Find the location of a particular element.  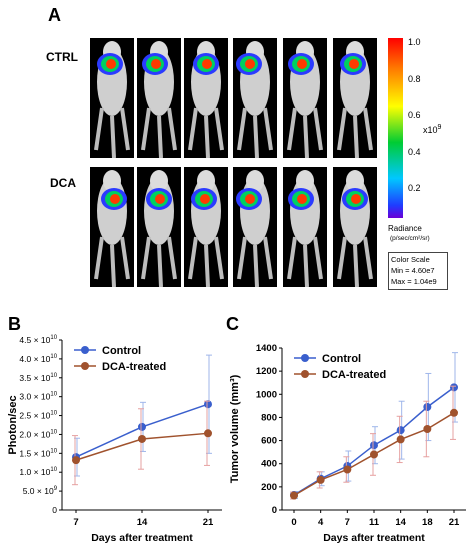

c0-y-axis-label: Photon/sec is located at coordinates (13, 424).